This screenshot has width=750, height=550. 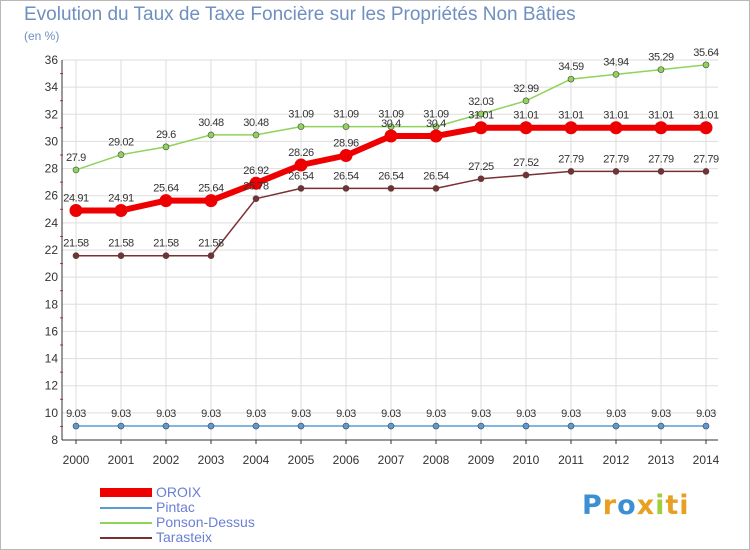 I want to click on legend-item-oroix: OROIX, so click(x=230, y=492).